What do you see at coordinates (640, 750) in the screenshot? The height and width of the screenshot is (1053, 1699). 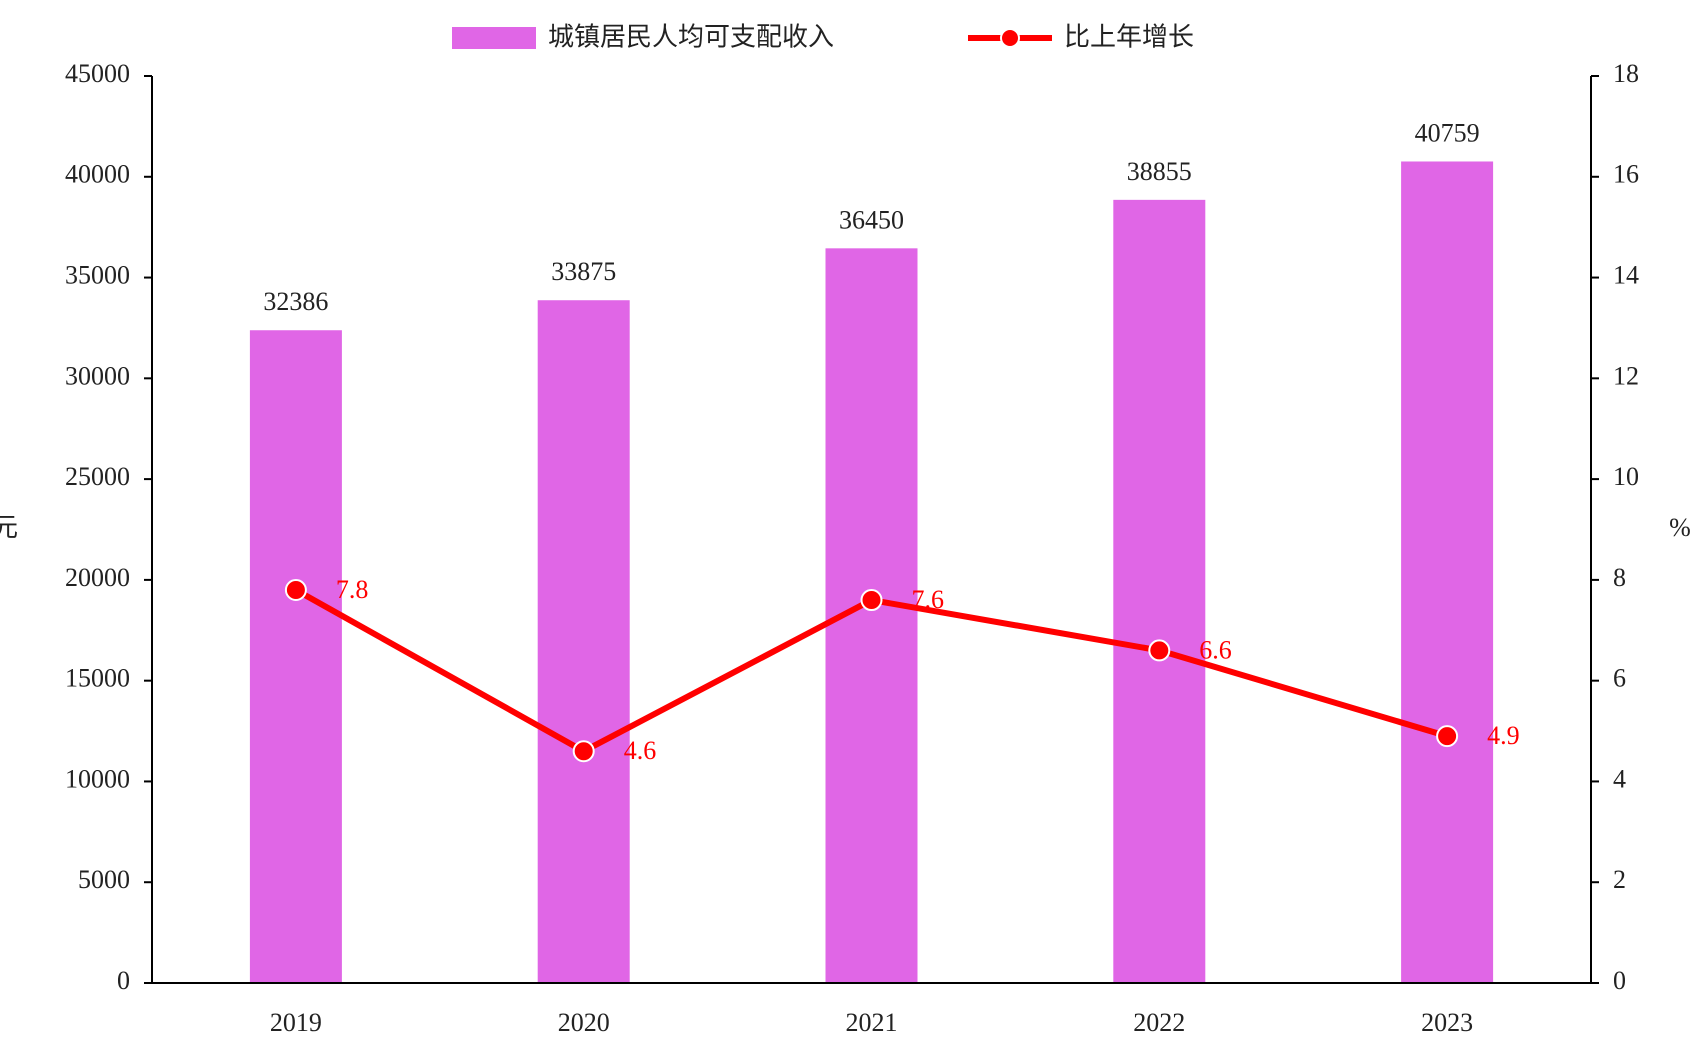 I see `line-value-label: 4.6` at bounding box center [640, 750].